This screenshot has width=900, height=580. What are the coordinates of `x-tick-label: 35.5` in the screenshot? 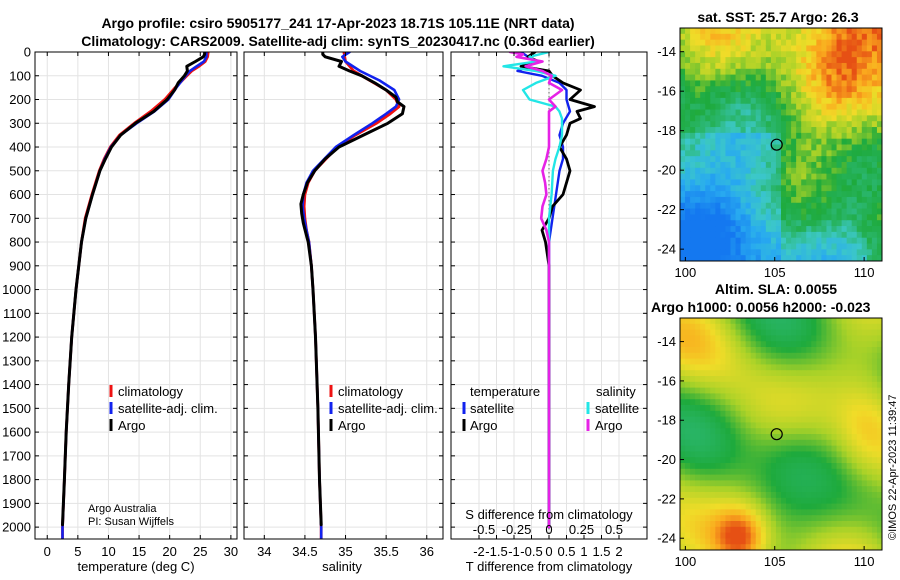 It's located at (385, 551).